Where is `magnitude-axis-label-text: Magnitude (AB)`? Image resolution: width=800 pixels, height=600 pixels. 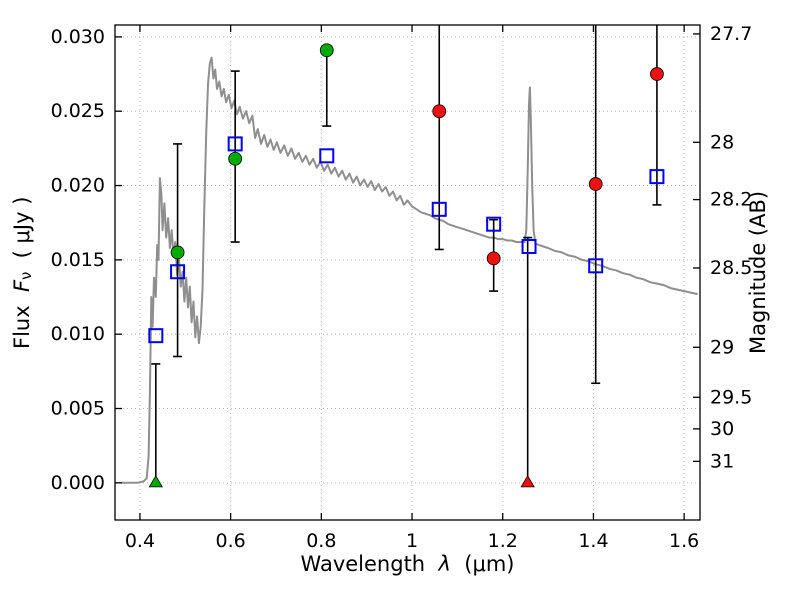 magnitude-axis-label-text: Magnitude (AB) is located at coordinates (758, 272).